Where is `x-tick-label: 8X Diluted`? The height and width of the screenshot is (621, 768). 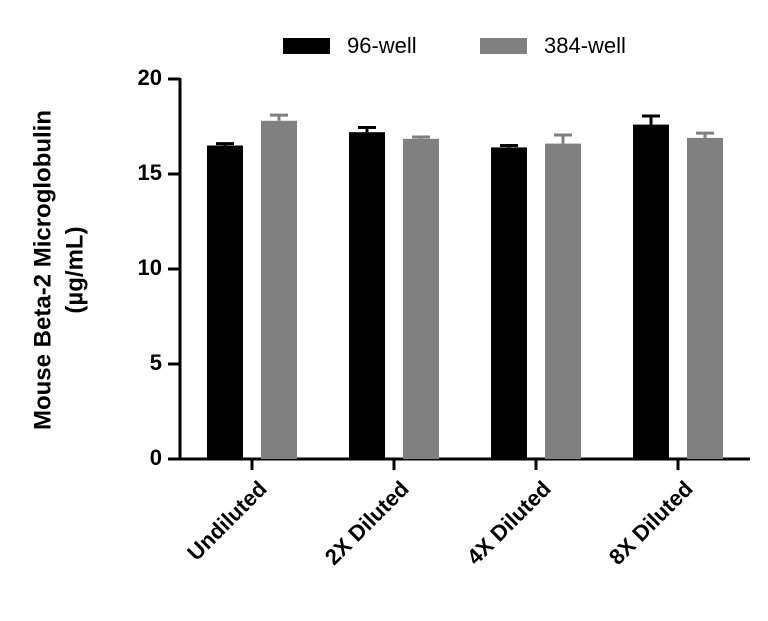 x-tick-label: 8X Diluted is located at coordinates (651, 523).